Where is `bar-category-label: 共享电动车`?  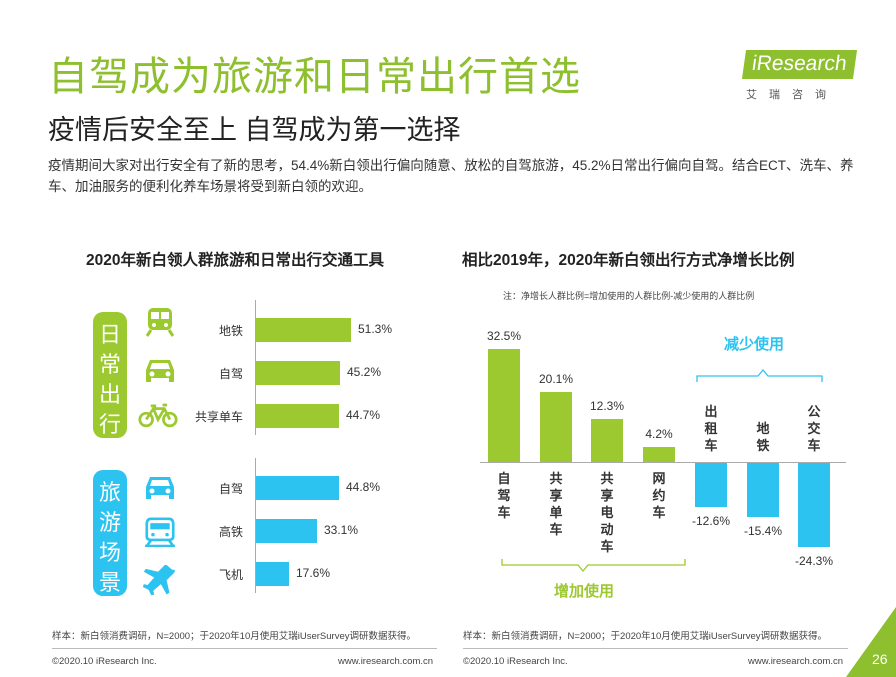 bar-category-label: 共享电动车 is located at coordinates (607, 512).